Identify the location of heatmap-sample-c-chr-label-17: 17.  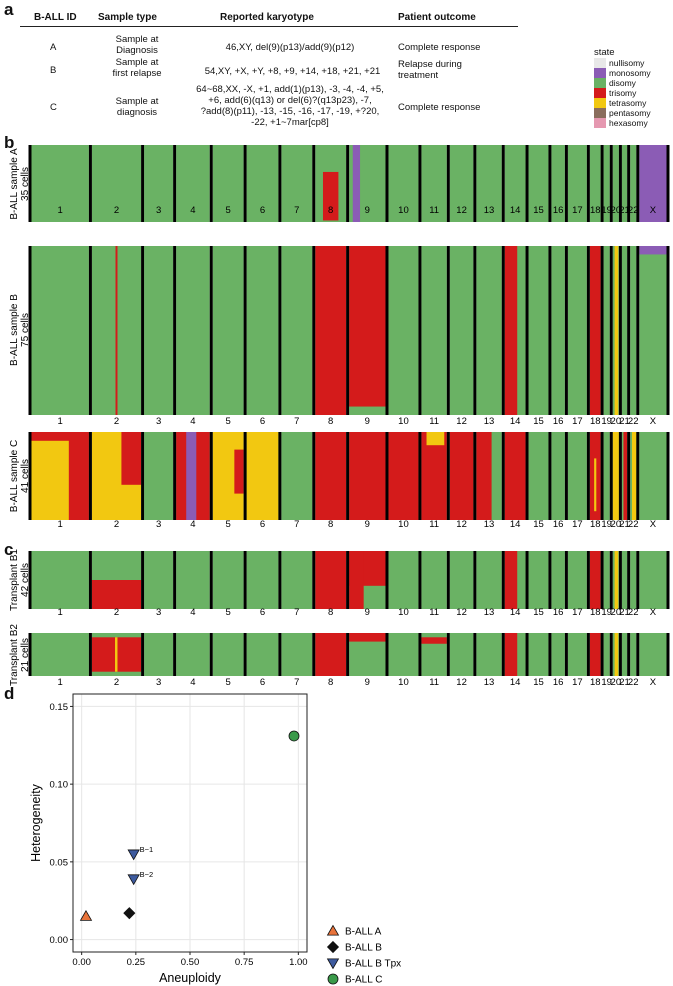
(577, 524).